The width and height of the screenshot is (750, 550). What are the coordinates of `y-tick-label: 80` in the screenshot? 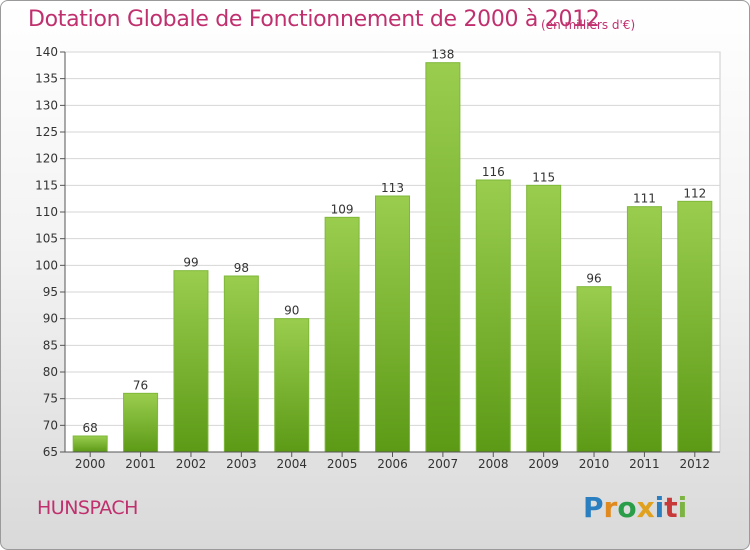 It's located at (50, 372).